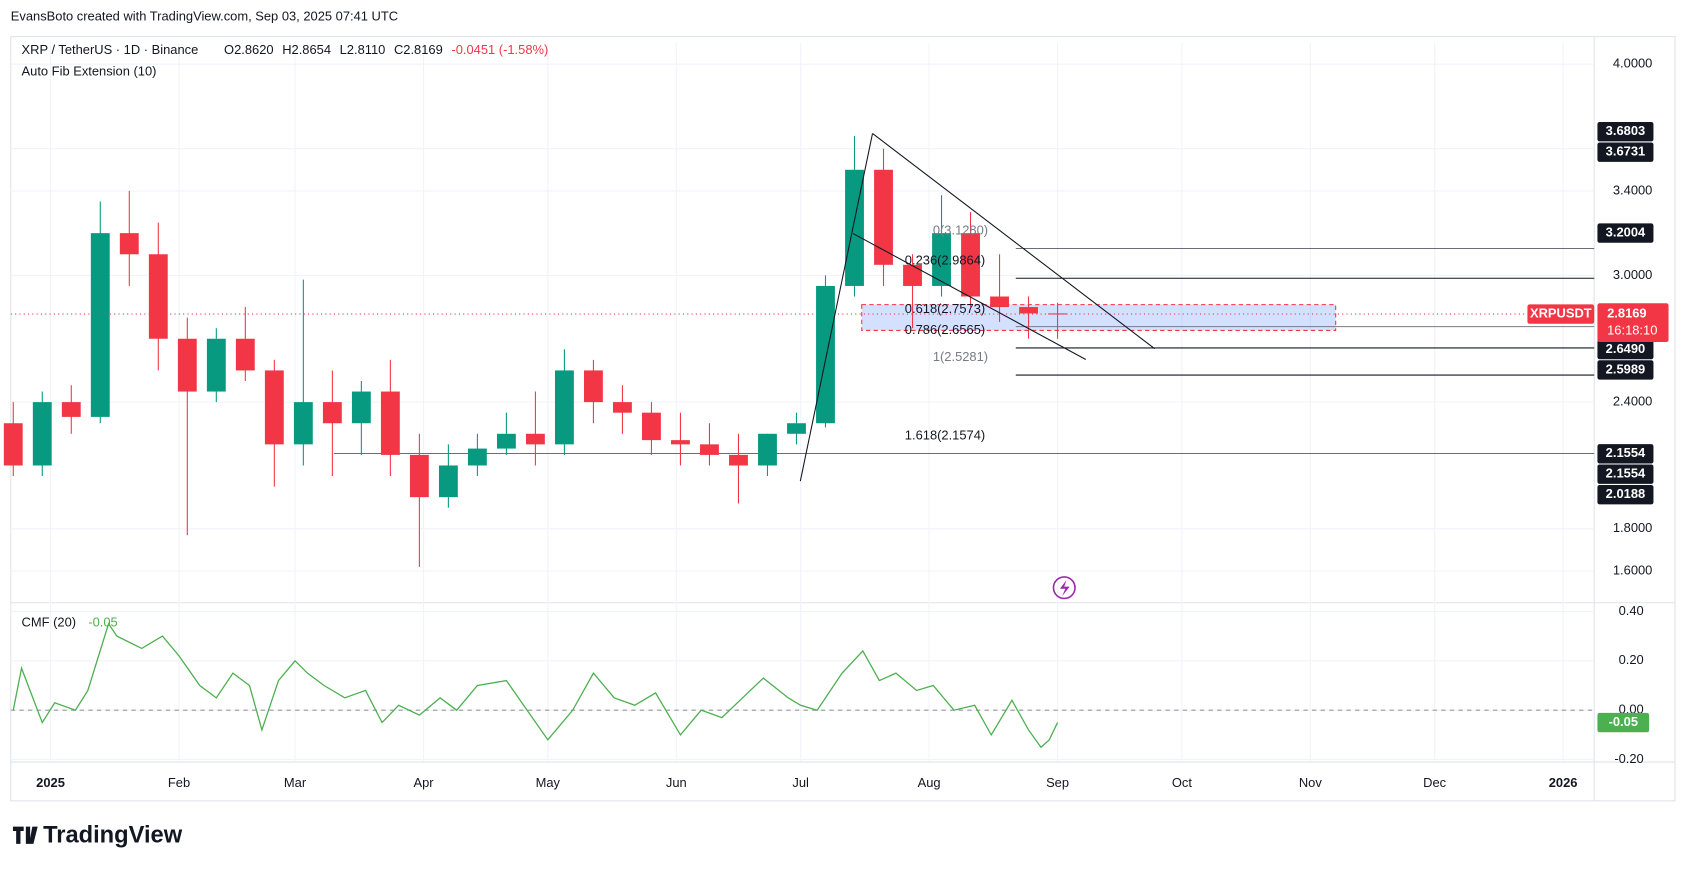 The height and width of the screenshot is (879, 1689). What do you see at coordinates (113, 836) in the screenshot?
I see `brand-name: TradingView` at bounding box center [113, 836].